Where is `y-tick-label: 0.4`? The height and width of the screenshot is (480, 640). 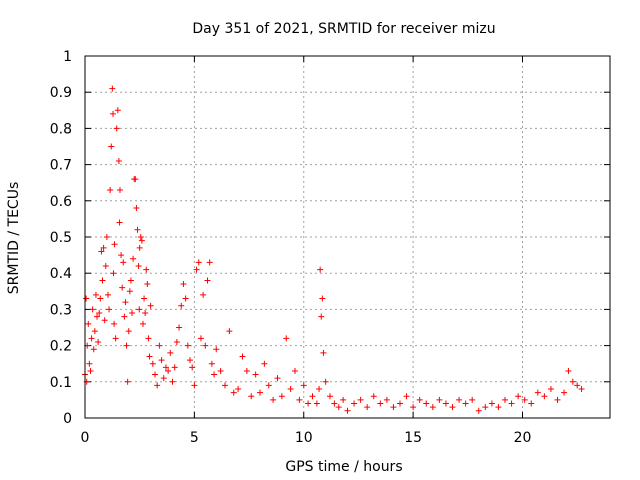
y-tick-label: 0.4 is located at coordinates (61, 274).